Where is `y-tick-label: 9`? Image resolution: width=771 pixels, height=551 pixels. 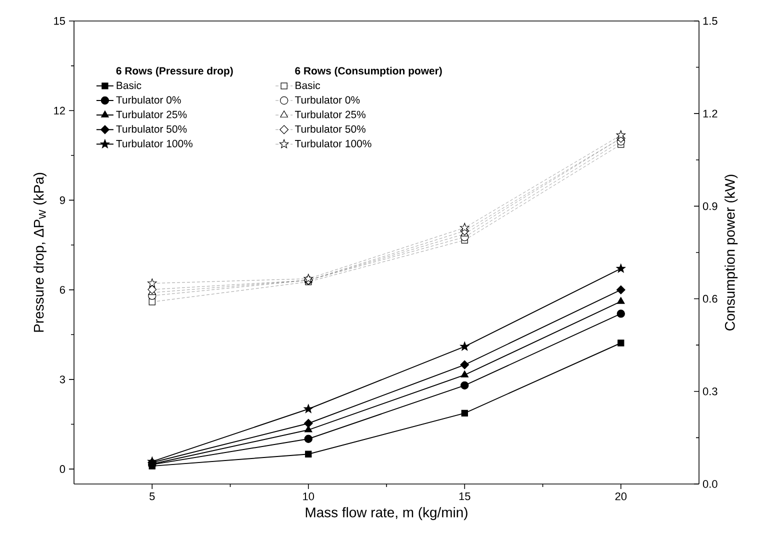
y-tick-label: 9 is located at coordinates (62, 200).